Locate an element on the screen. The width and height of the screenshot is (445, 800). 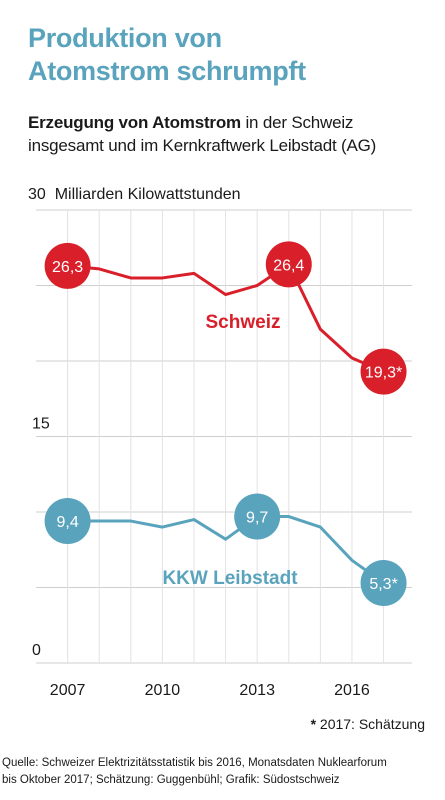
data-label: 19,3* is located at coordinates (383, 373).